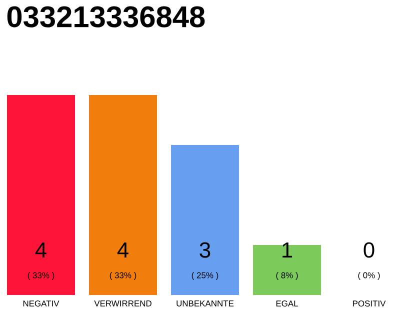  Describe the element at coordinates (41, 303) in the screenshot. I see `x-tick-label: NEGATIV` at that location.